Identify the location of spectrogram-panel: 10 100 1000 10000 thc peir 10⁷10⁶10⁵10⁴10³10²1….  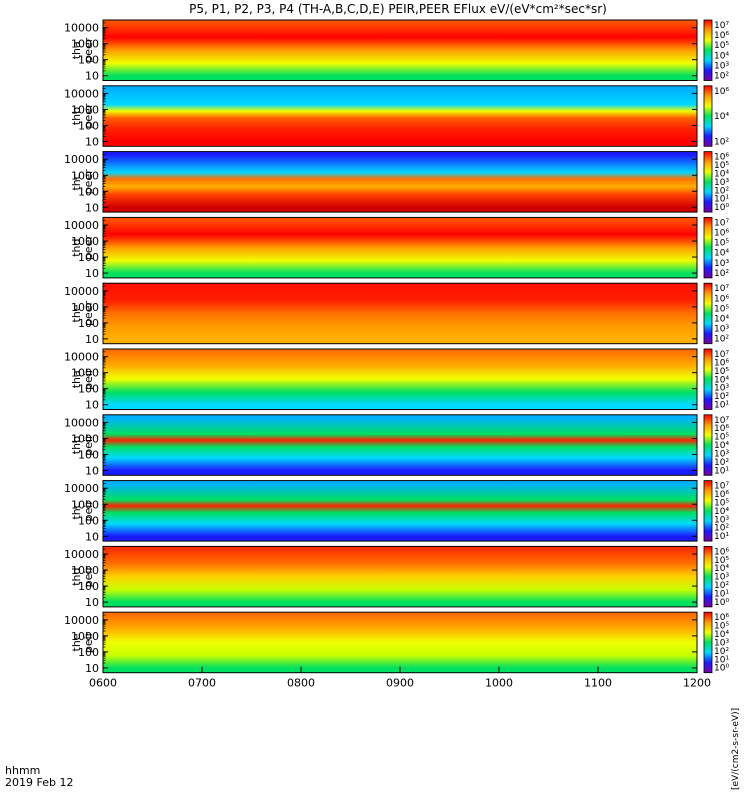
(396, 511).